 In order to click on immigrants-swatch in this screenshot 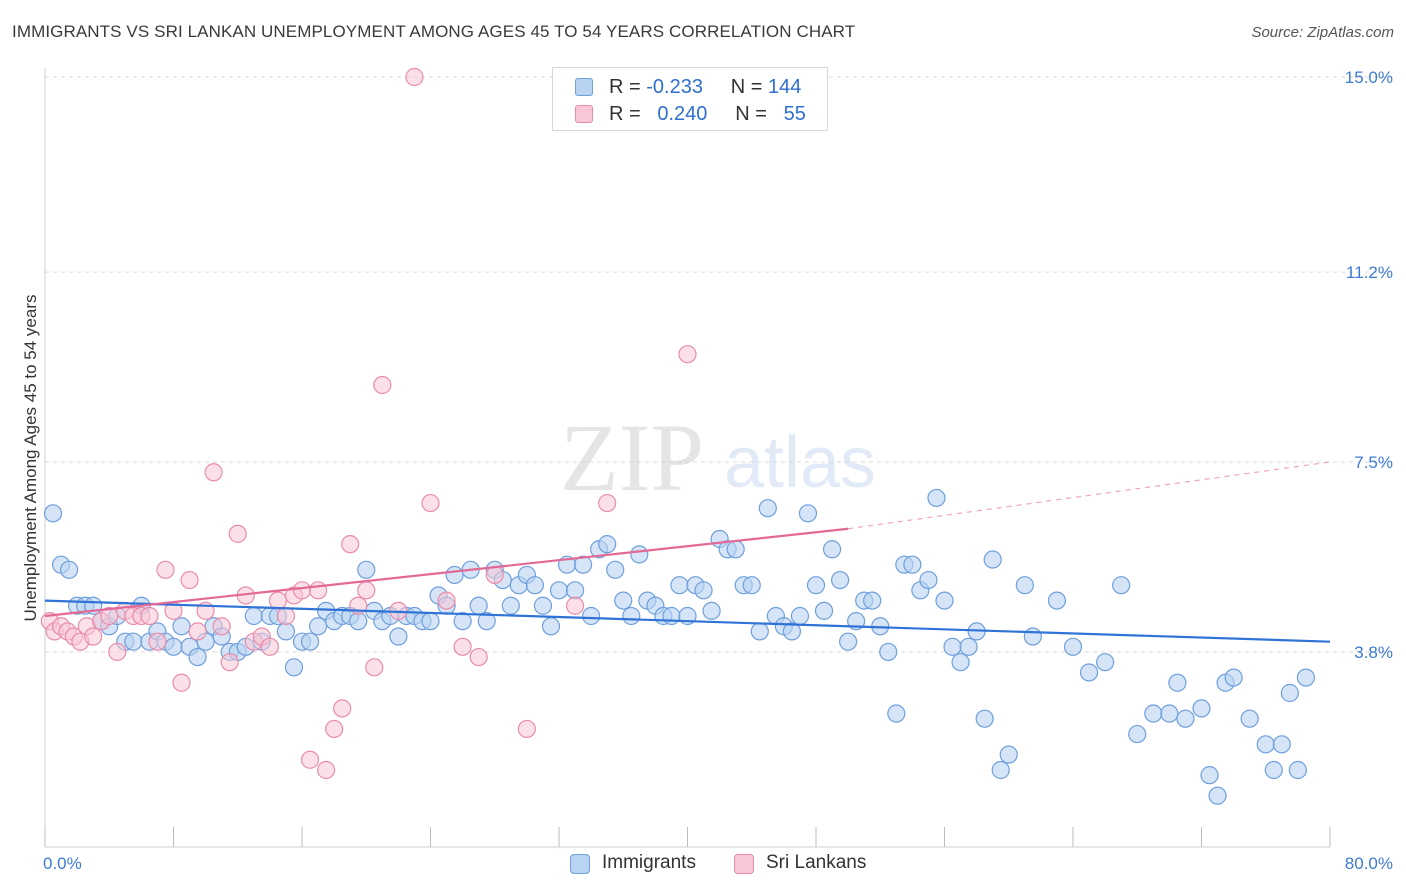, I will do `click(584, 87)`.